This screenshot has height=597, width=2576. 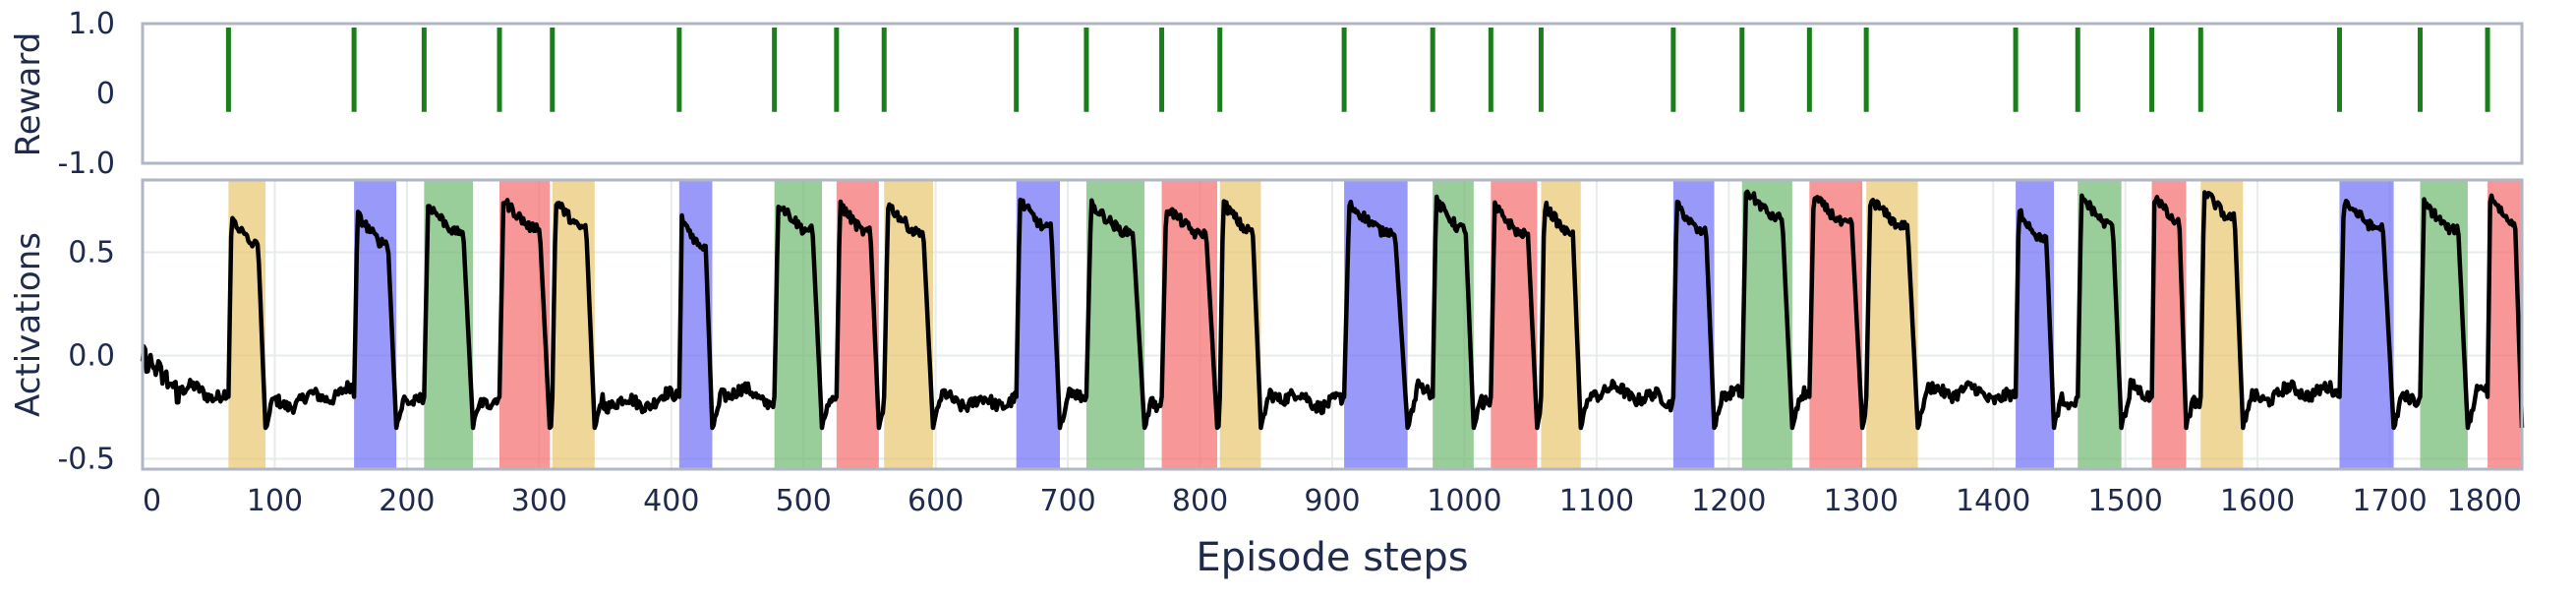 What do you see at coordinates (1357, 70) in the screenshot?
I see `reward-bars` at bounding box center [1357, 70].